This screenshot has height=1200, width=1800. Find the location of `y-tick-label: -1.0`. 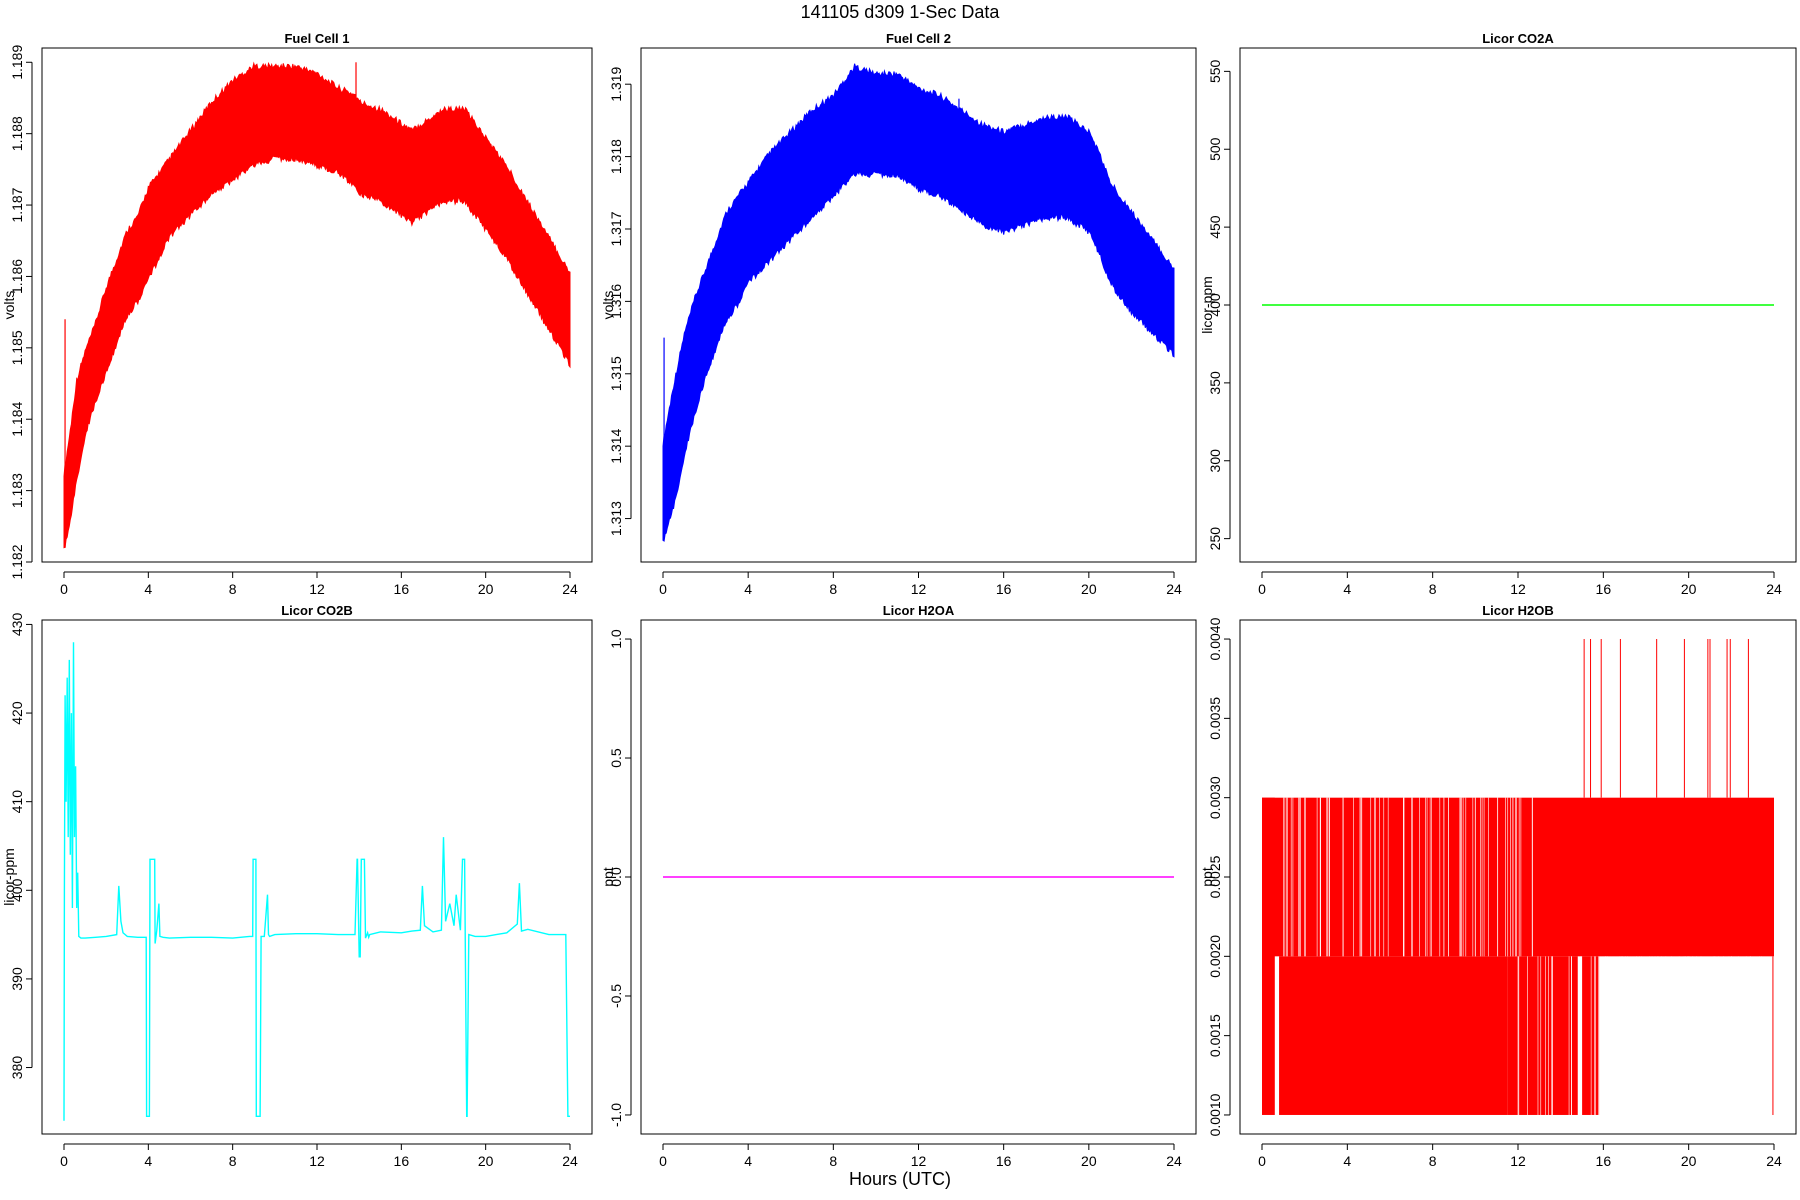

y-tick-label: -1.0 is located at coordinates (616, 1115).